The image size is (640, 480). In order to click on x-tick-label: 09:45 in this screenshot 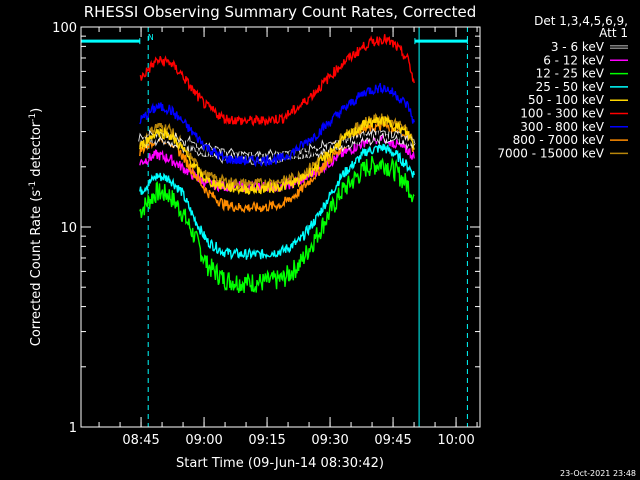, I will do `click(392, 440)`.